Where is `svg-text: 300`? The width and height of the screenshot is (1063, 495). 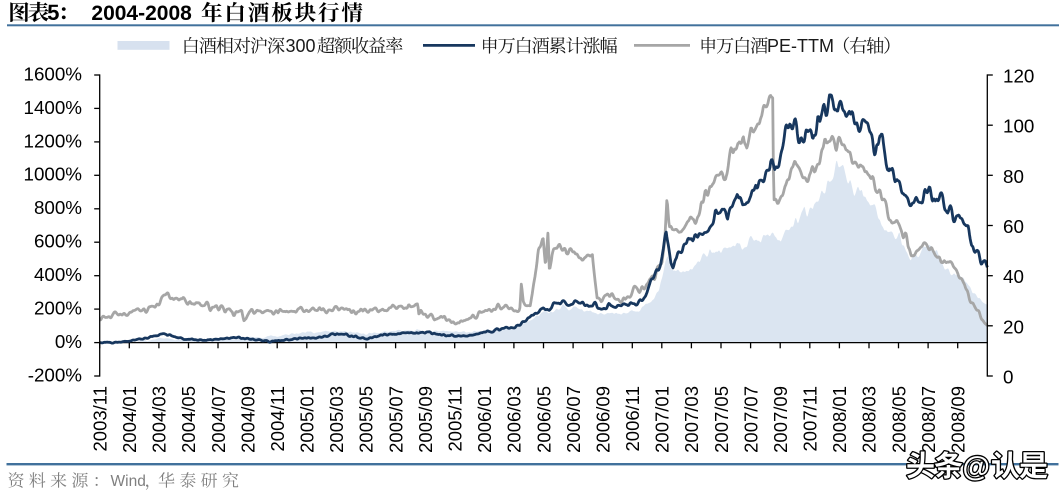 svg-text: 300 is located at coordinates (301, 46).